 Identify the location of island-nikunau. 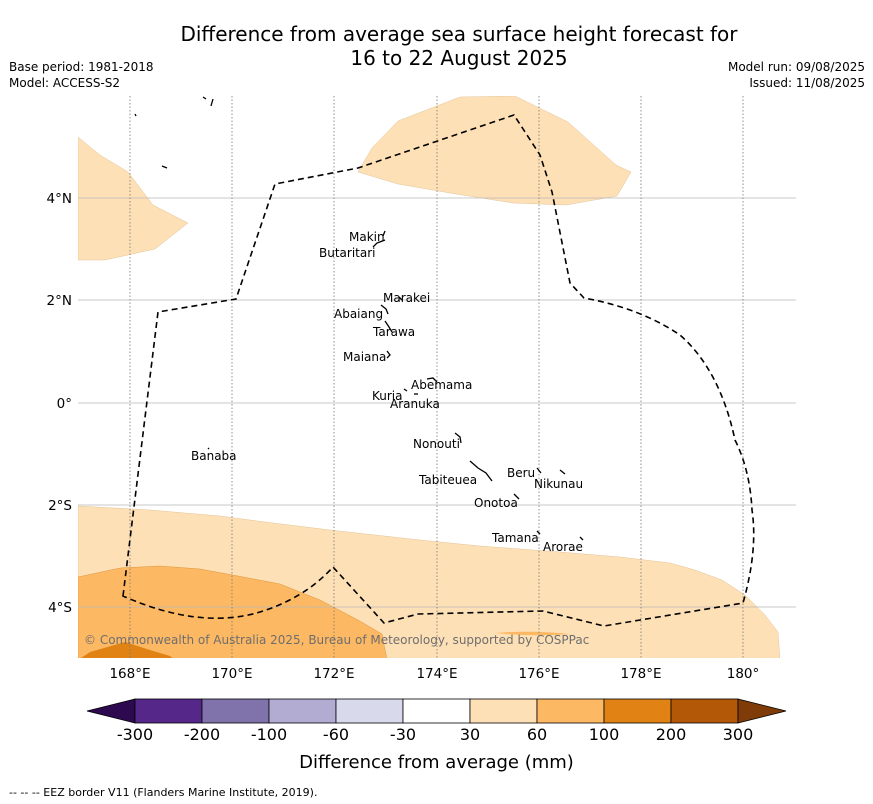
(562, 472).